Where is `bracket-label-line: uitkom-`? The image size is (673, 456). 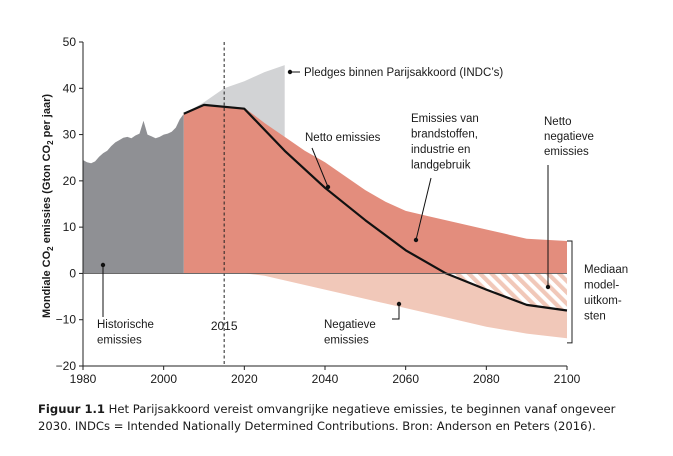 bracket-label-line: uitkom- is located at coordinates (603, 301).